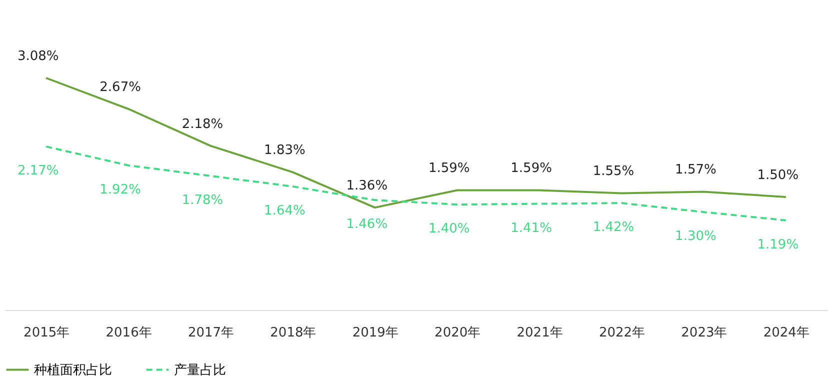 This screenshot has height=382, width=832. I want to click on data-label: 1.55%, so click(613, 172).